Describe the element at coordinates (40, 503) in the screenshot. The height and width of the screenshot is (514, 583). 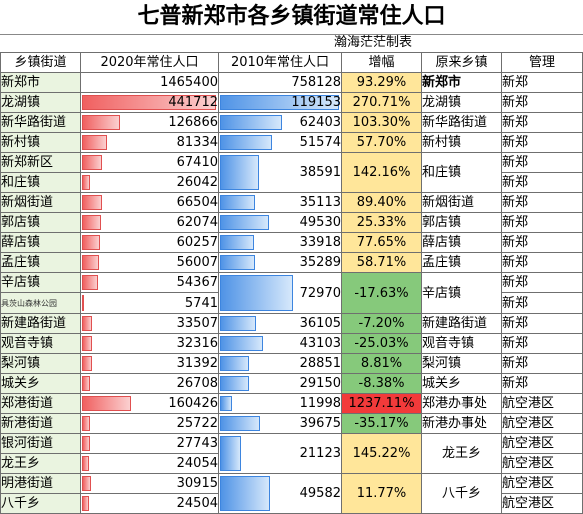
I see `town-name-cell: 八千乡` at that location.